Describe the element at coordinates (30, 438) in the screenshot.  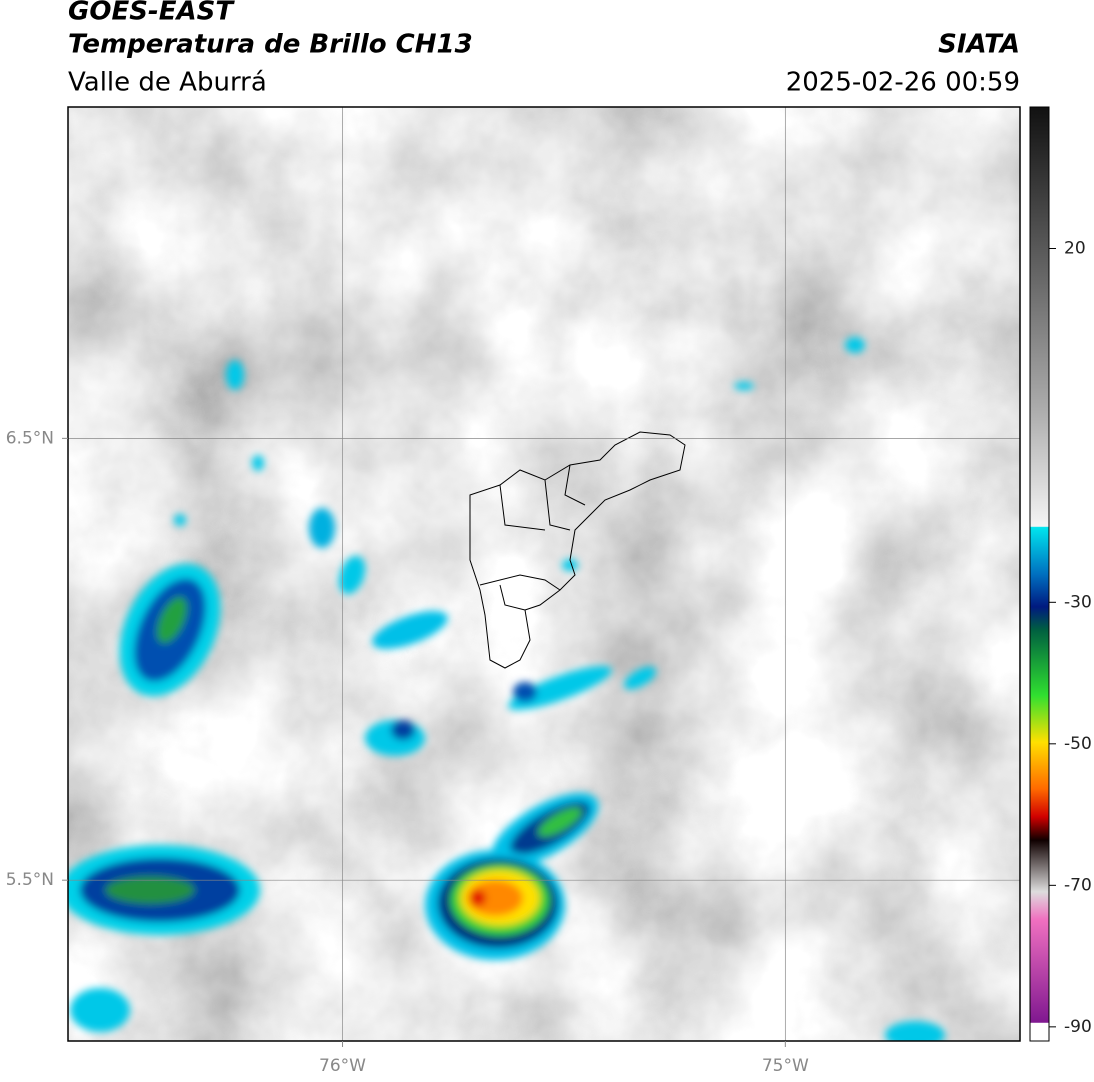
I see `y-tick-label: 6.5°N` at that location.